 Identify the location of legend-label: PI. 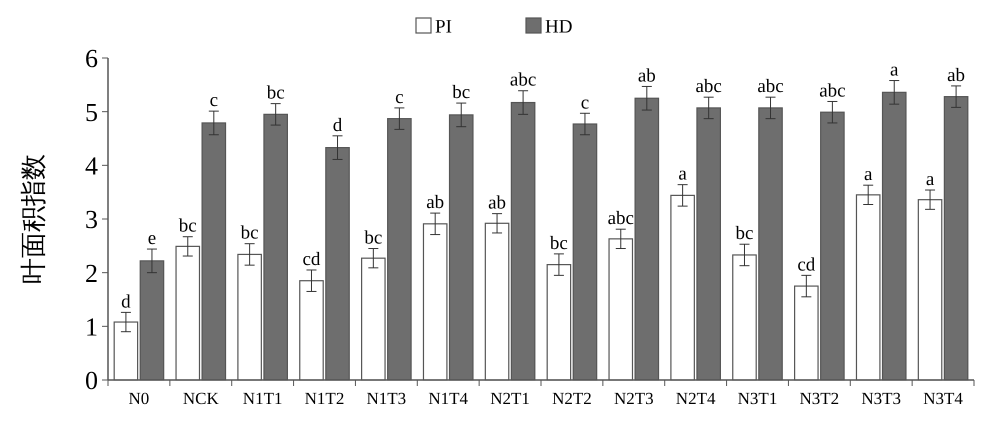
(443, 27).